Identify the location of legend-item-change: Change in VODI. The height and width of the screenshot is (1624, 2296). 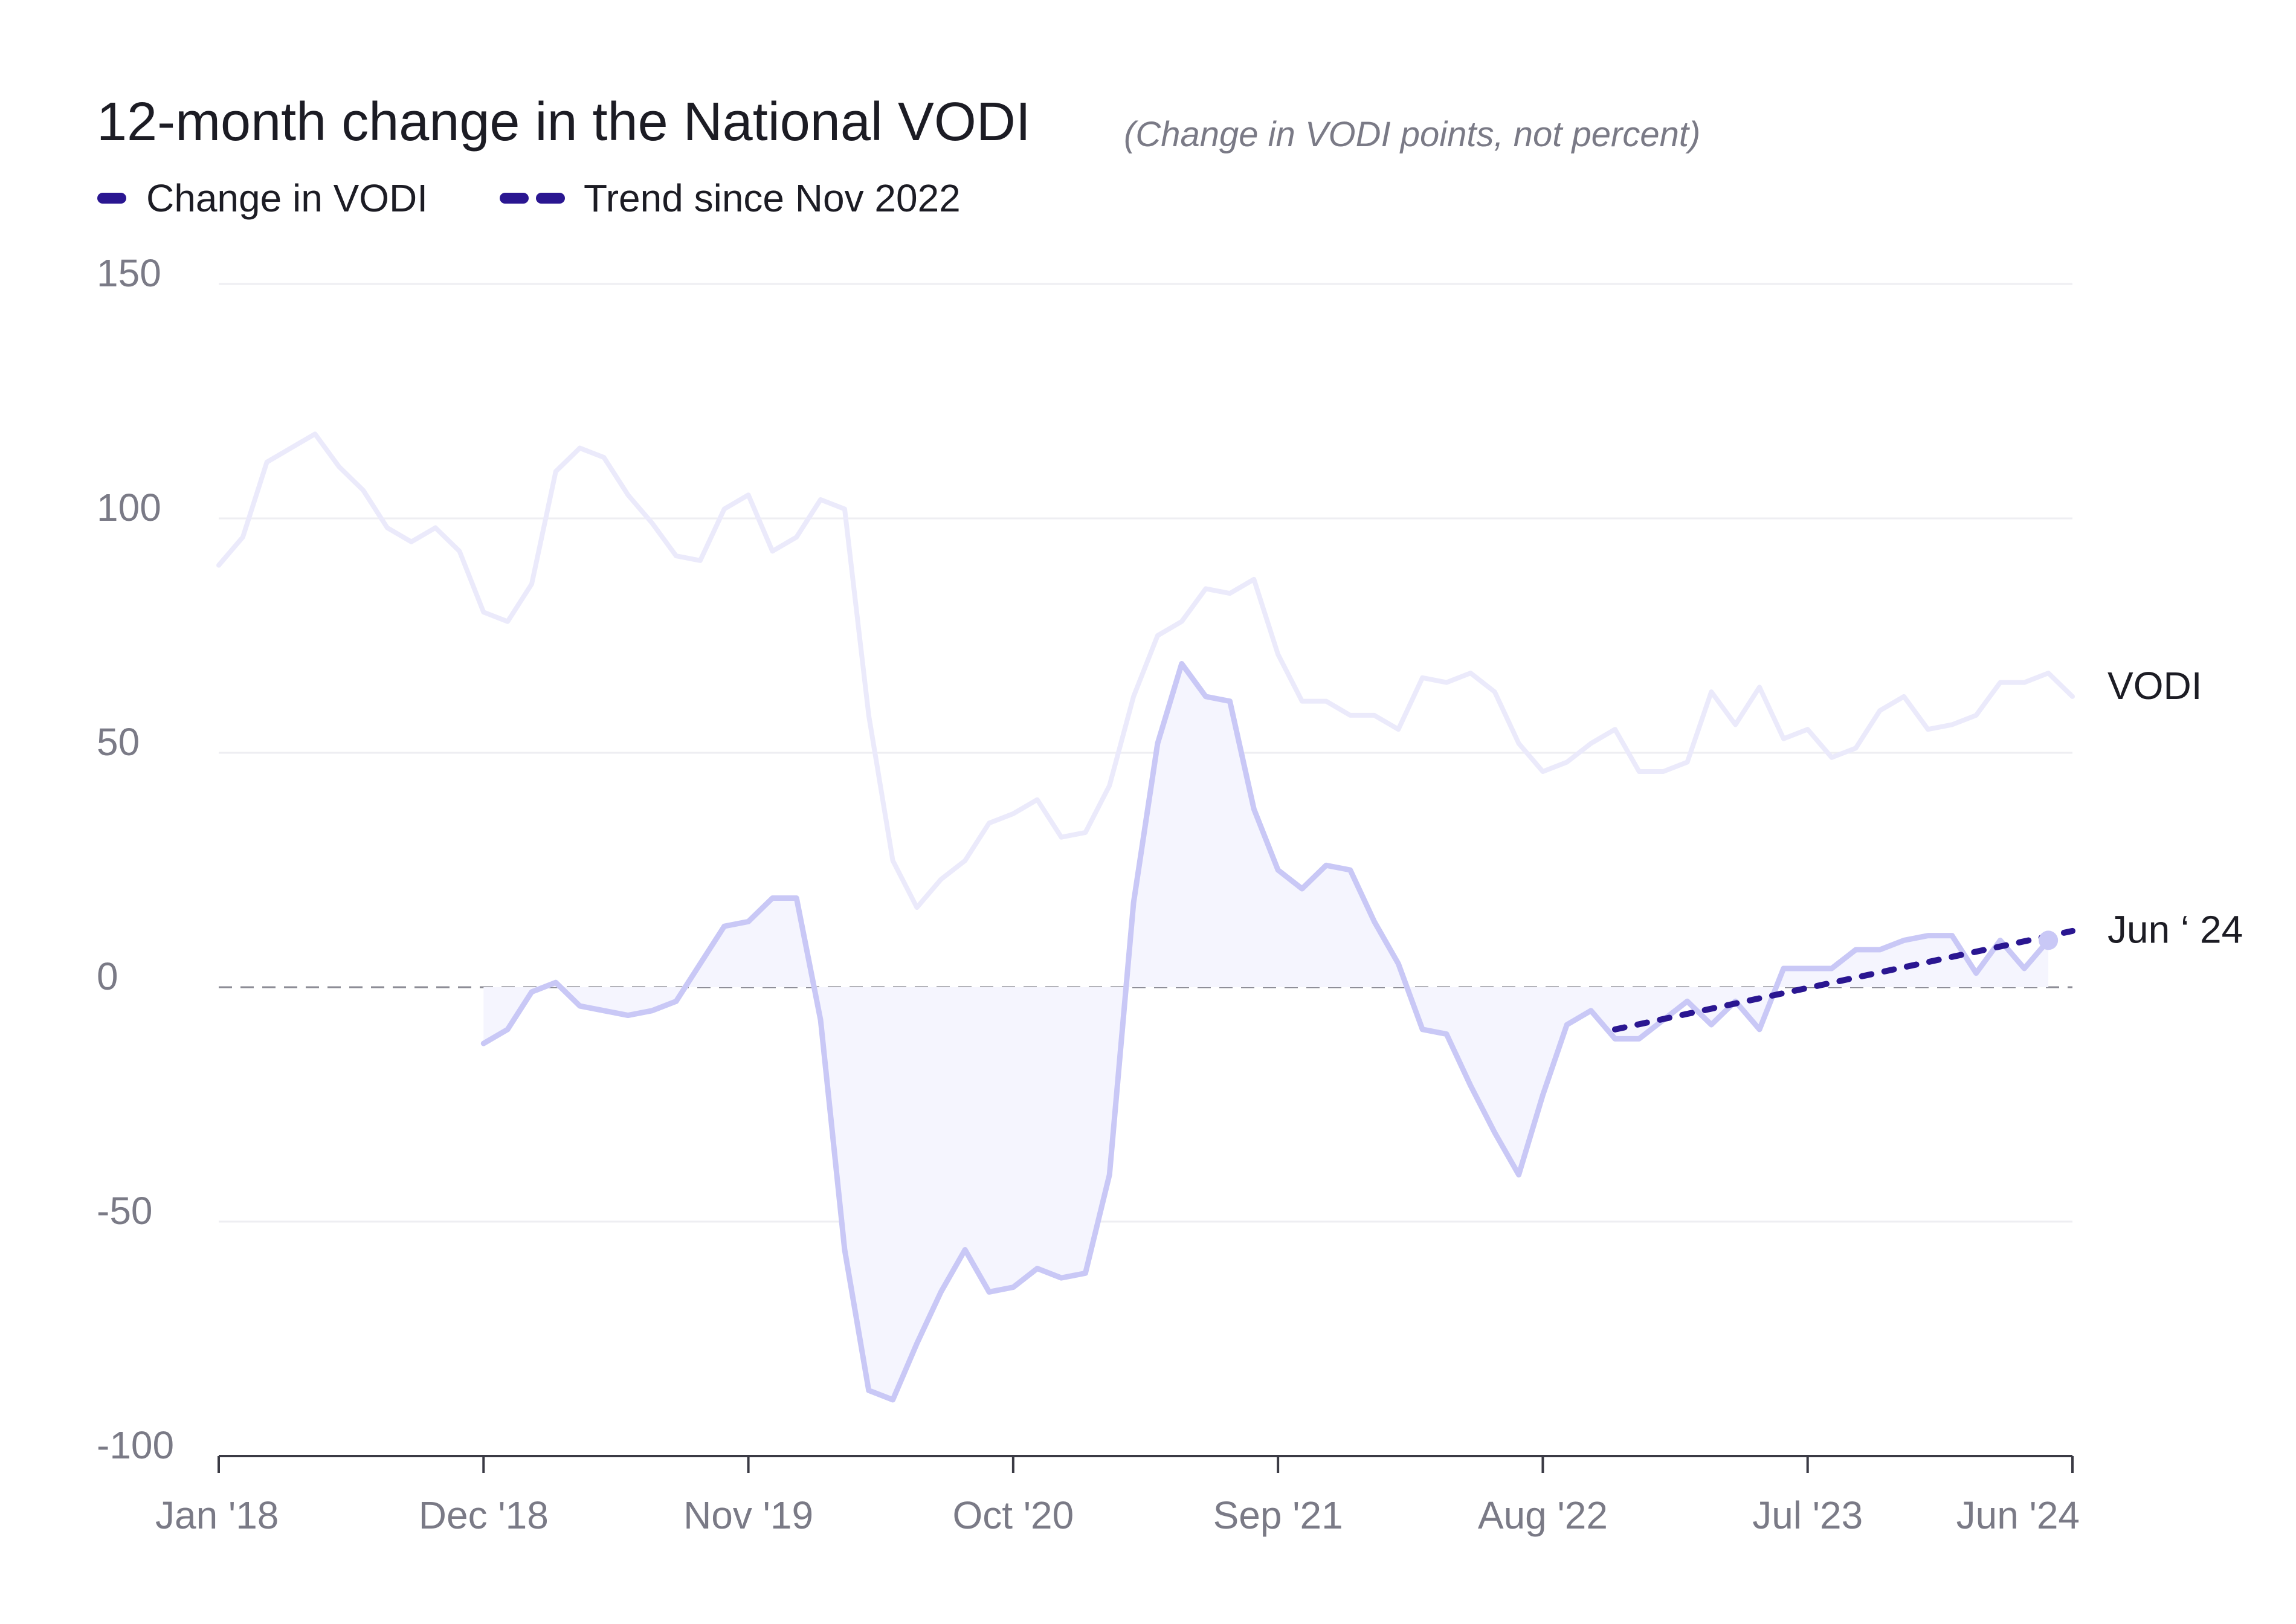
(262, 198).